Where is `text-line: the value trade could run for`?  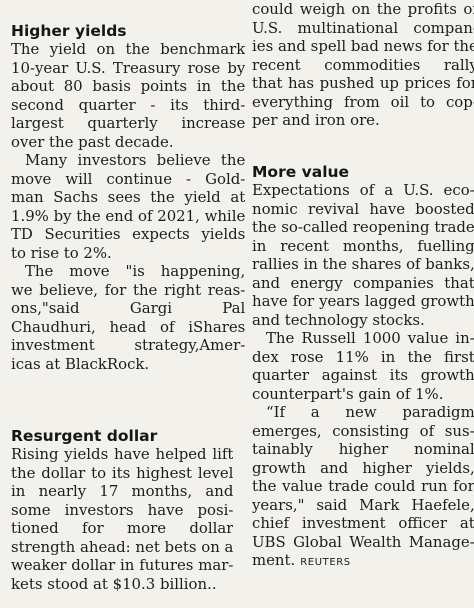 text-line: the value trade could run for is located at coordinates (363, 486).